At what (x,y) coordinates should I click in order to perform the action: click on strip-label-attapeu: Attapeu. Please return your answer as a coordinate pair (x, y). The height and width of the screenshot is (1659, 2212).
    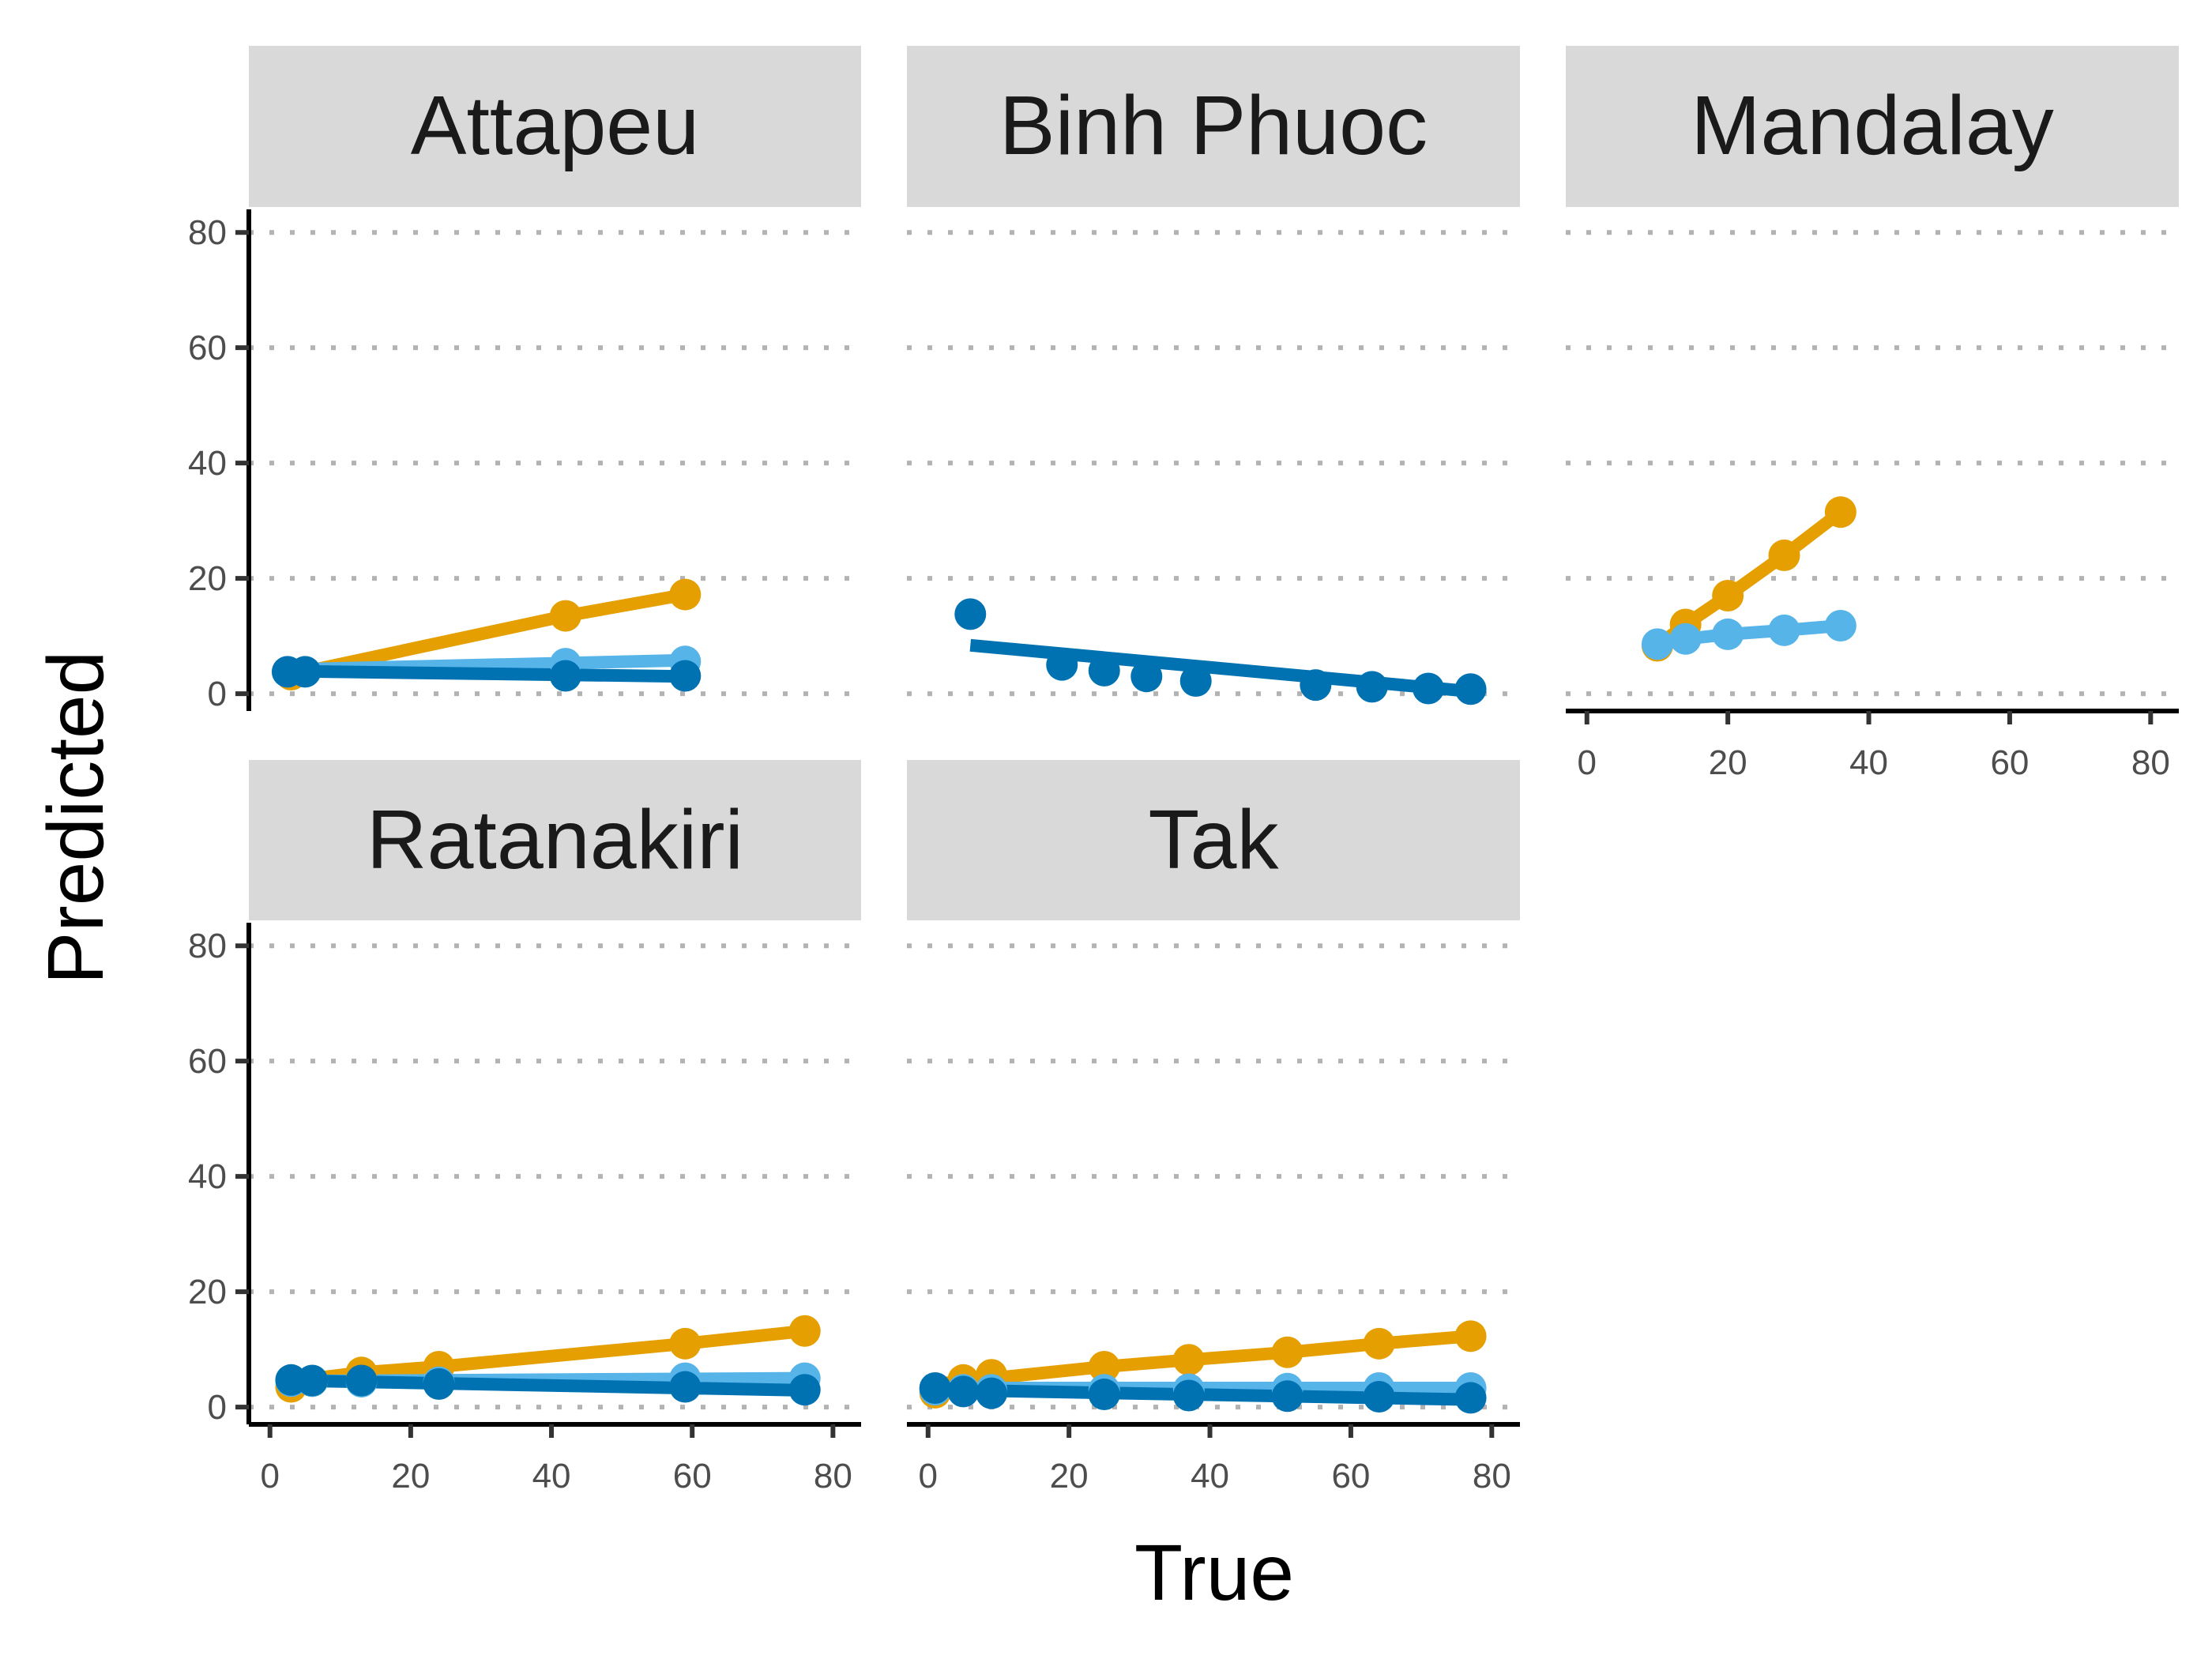
    Looking at the image, I should click on (555, 125).